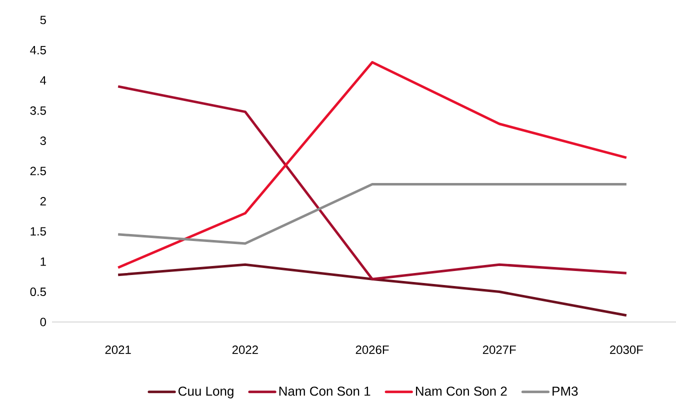  Describe the element at coordinates (118, 350) in the screenshot. I see `x-tick-label: 2021` at that location.